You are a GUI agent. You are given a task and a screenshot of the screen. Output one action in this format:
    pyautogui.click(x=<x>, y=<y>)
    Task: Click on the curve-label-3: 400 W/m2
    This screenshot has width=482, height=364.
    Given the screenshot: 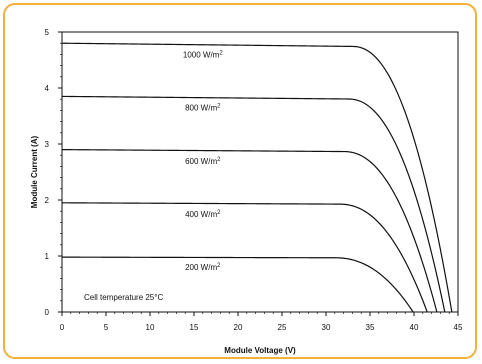 What is the action you would take?
    pyautogui.click(x=203, y=214)
    